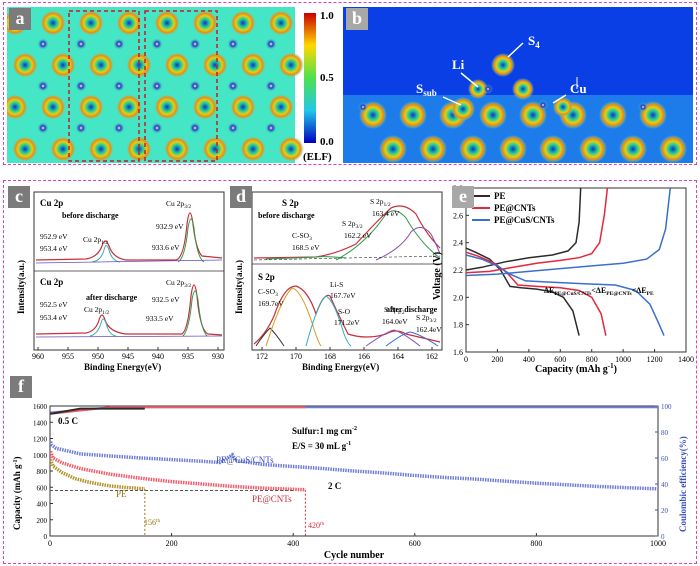 The width and height of the screenshot is (700, 566). I want to click on e-x-tick-label: 400, so click(529, 359).